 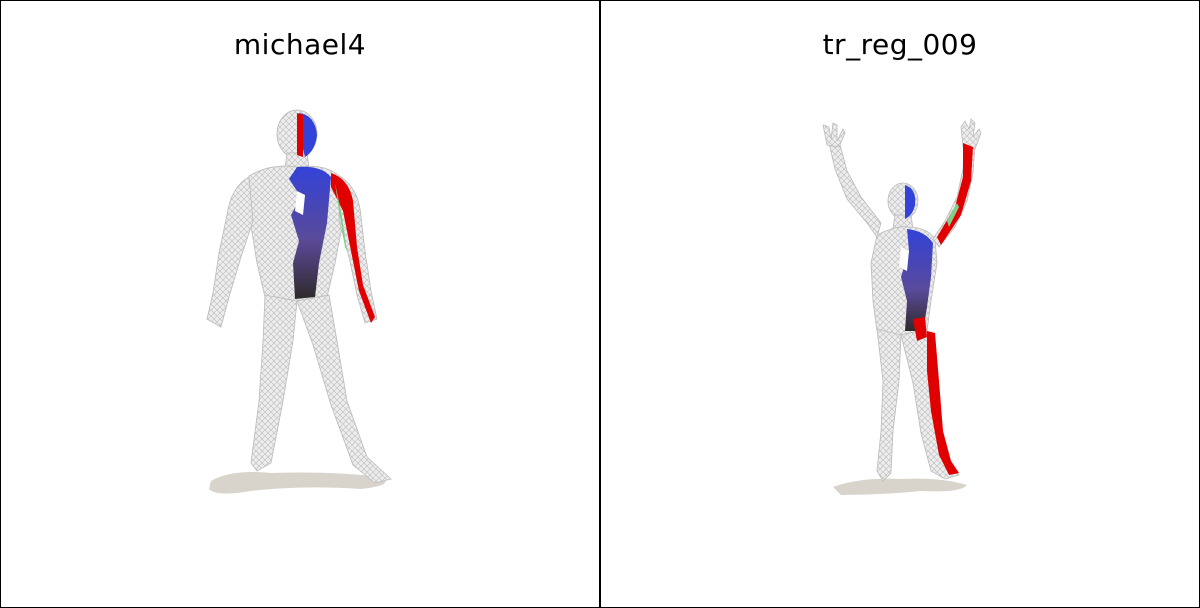 I want to click on mesh-body, so click(x=902, y=311).